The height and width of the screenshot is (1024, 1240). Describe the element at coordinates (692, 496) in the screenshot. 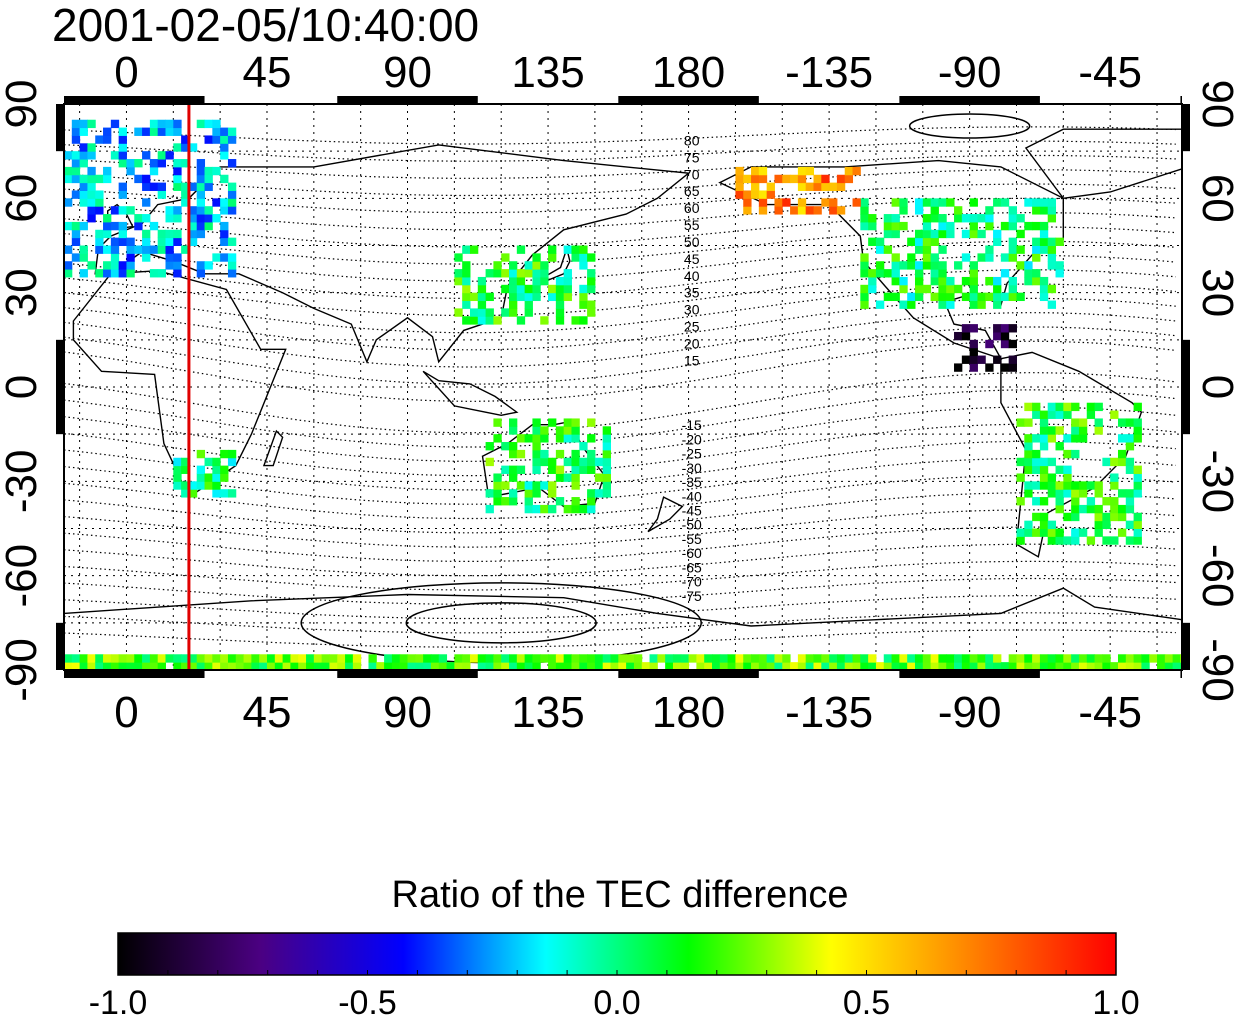

I see `contour-label: -40` at that location.